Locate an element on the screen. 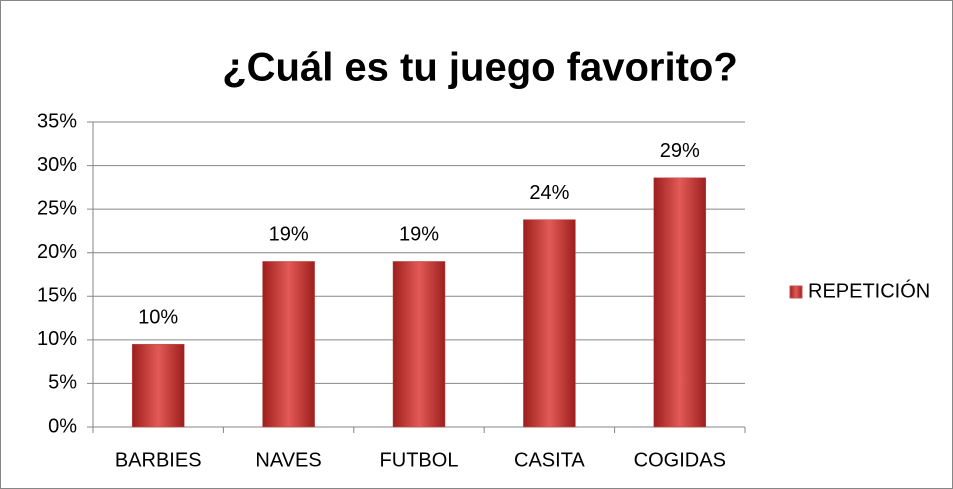 The height and width of the screenshot is (489, 953). y-tick-label: 30% is located at coordinates (57, 165).